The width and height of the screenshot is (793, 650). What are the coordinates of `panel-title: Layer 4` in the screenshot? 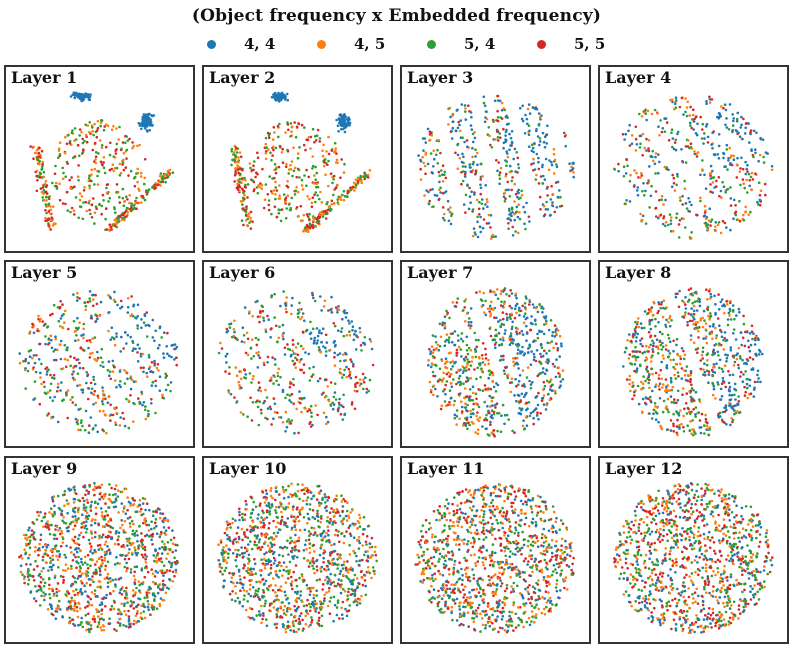 It's located at (638, 77).